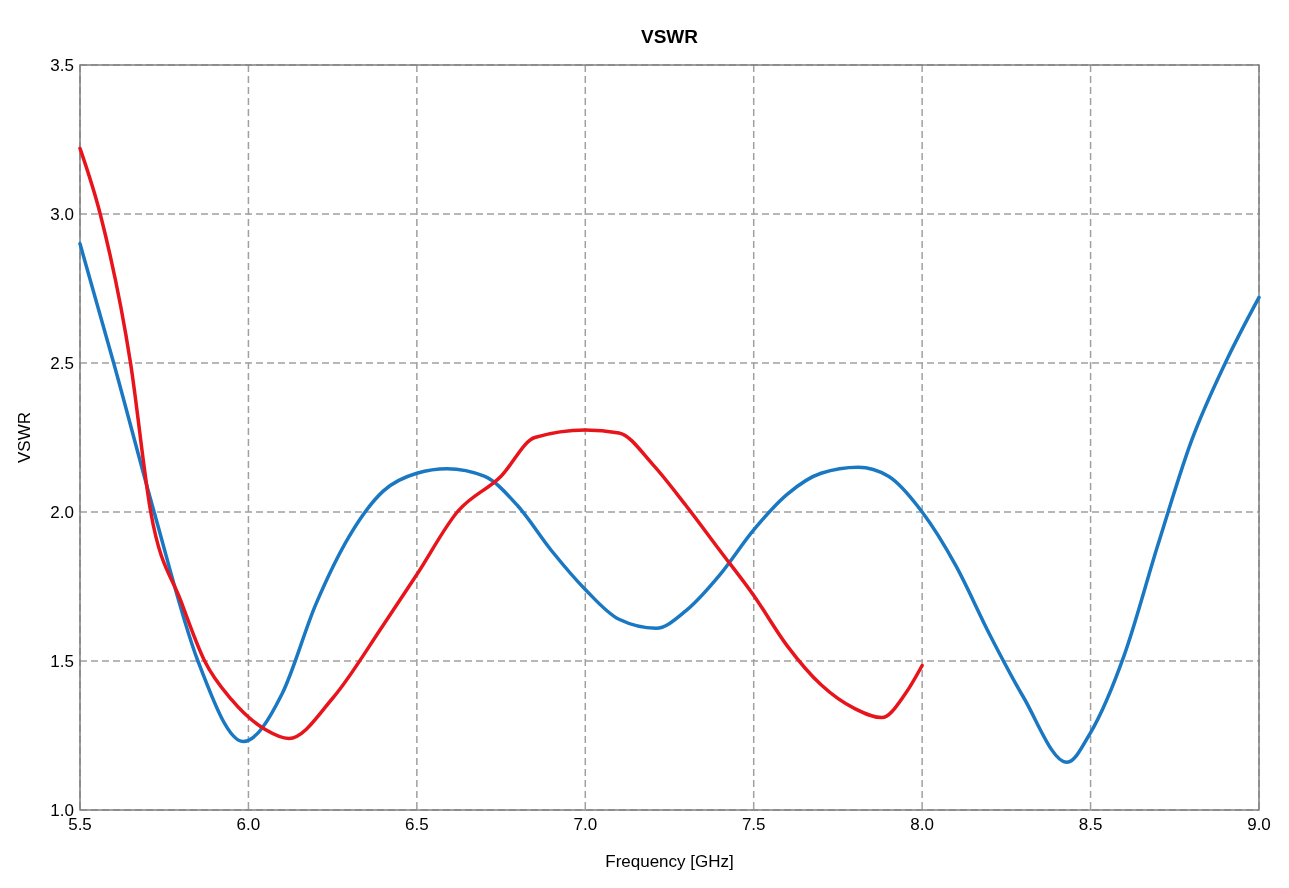  I want to click on y-tick-label: 2.5, so click(62, 363).